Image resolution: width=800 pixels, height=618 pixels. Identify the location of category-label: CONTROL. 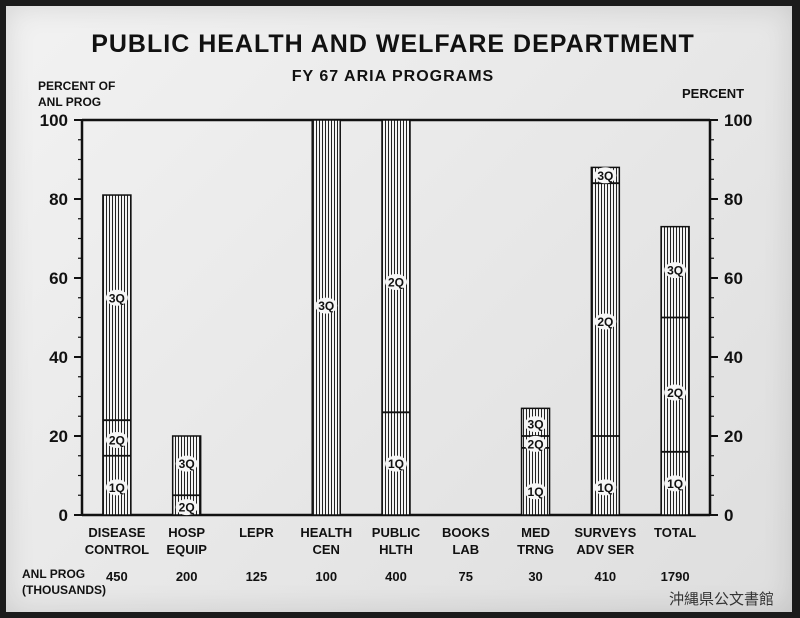
(117, 549).